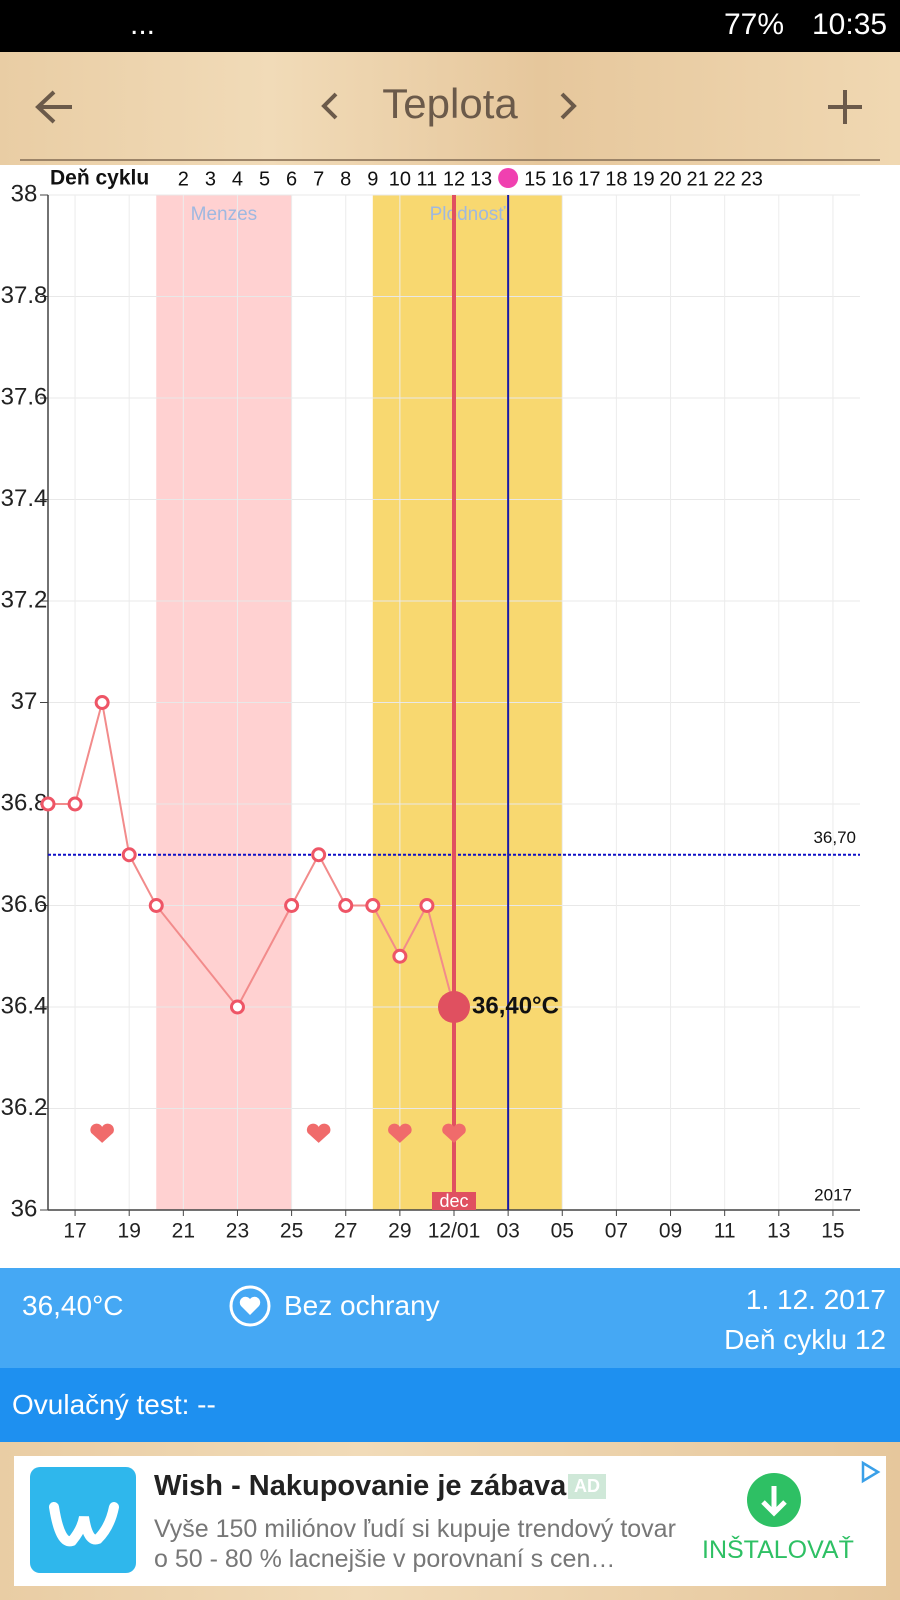 This screenshot has height=1600, width=900. I want to click on info-protection: Bez ochrany, so click(362, 1305).